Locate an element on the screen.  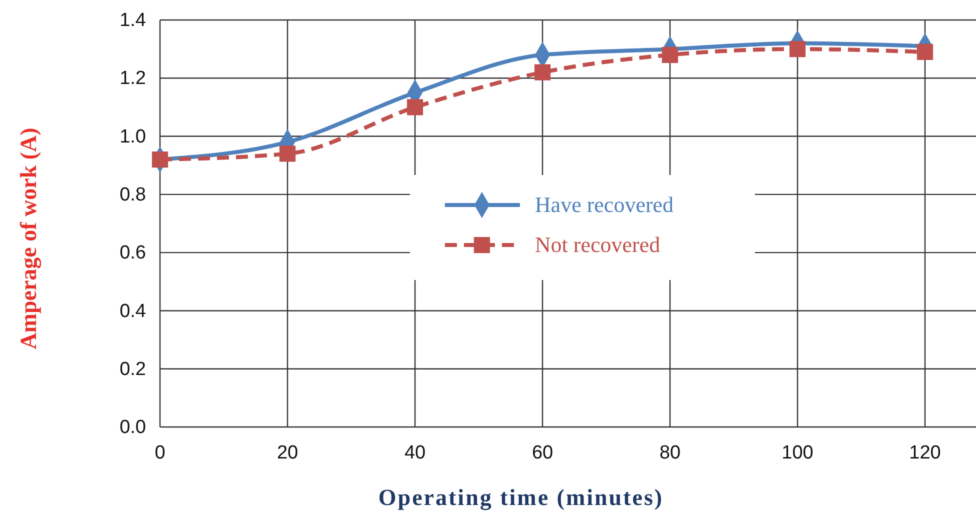
x-tick-label: 100 is located at coordinates (798, 453).